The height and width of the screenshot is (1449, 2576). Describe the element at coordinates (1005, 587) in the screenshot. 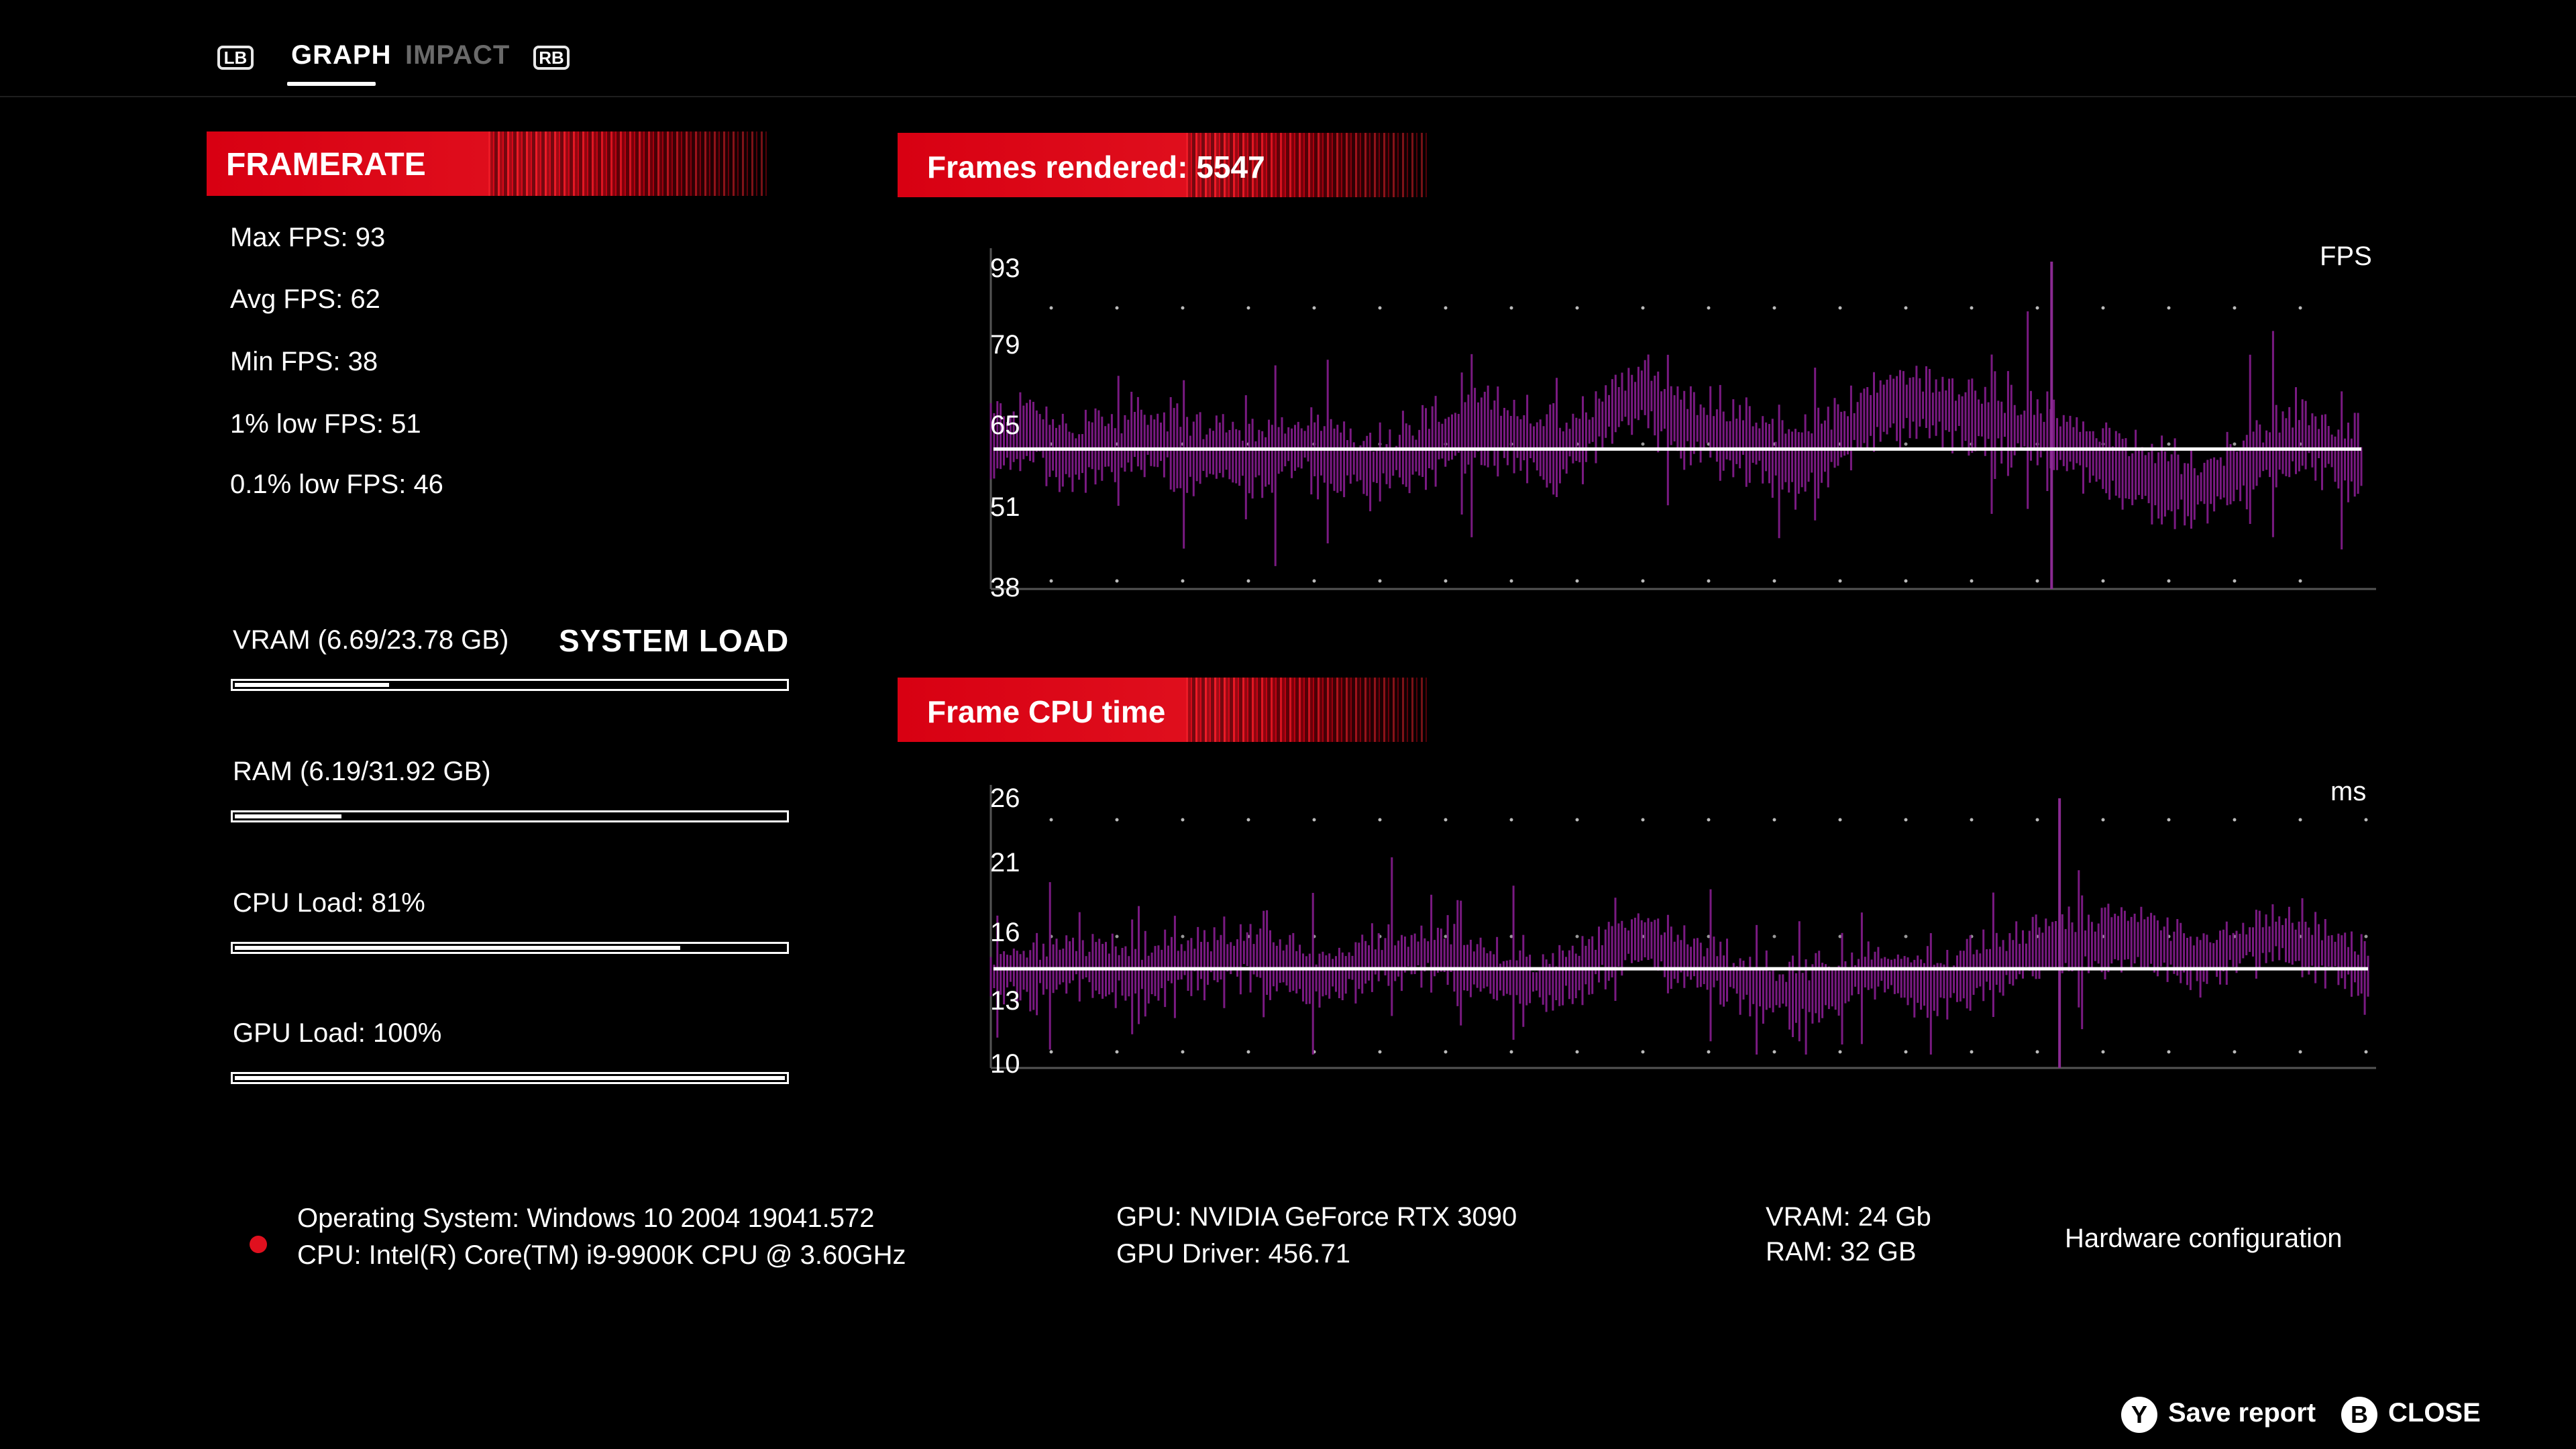

I see `y-tick-label: 38` at that location.